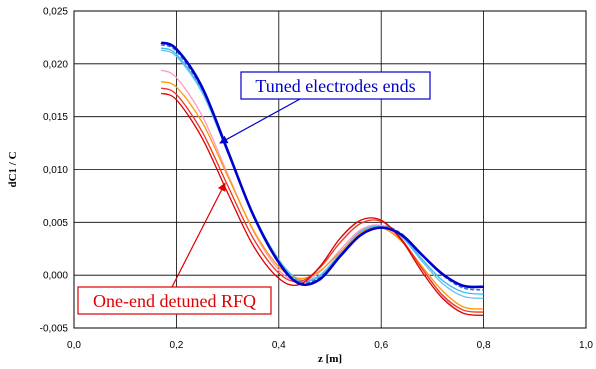 The width and height of the screenshot is (596, 369). Describe the element at coordinates (55, 64) in the screenshot. I see `y-tick-label: 0,020` at that location.